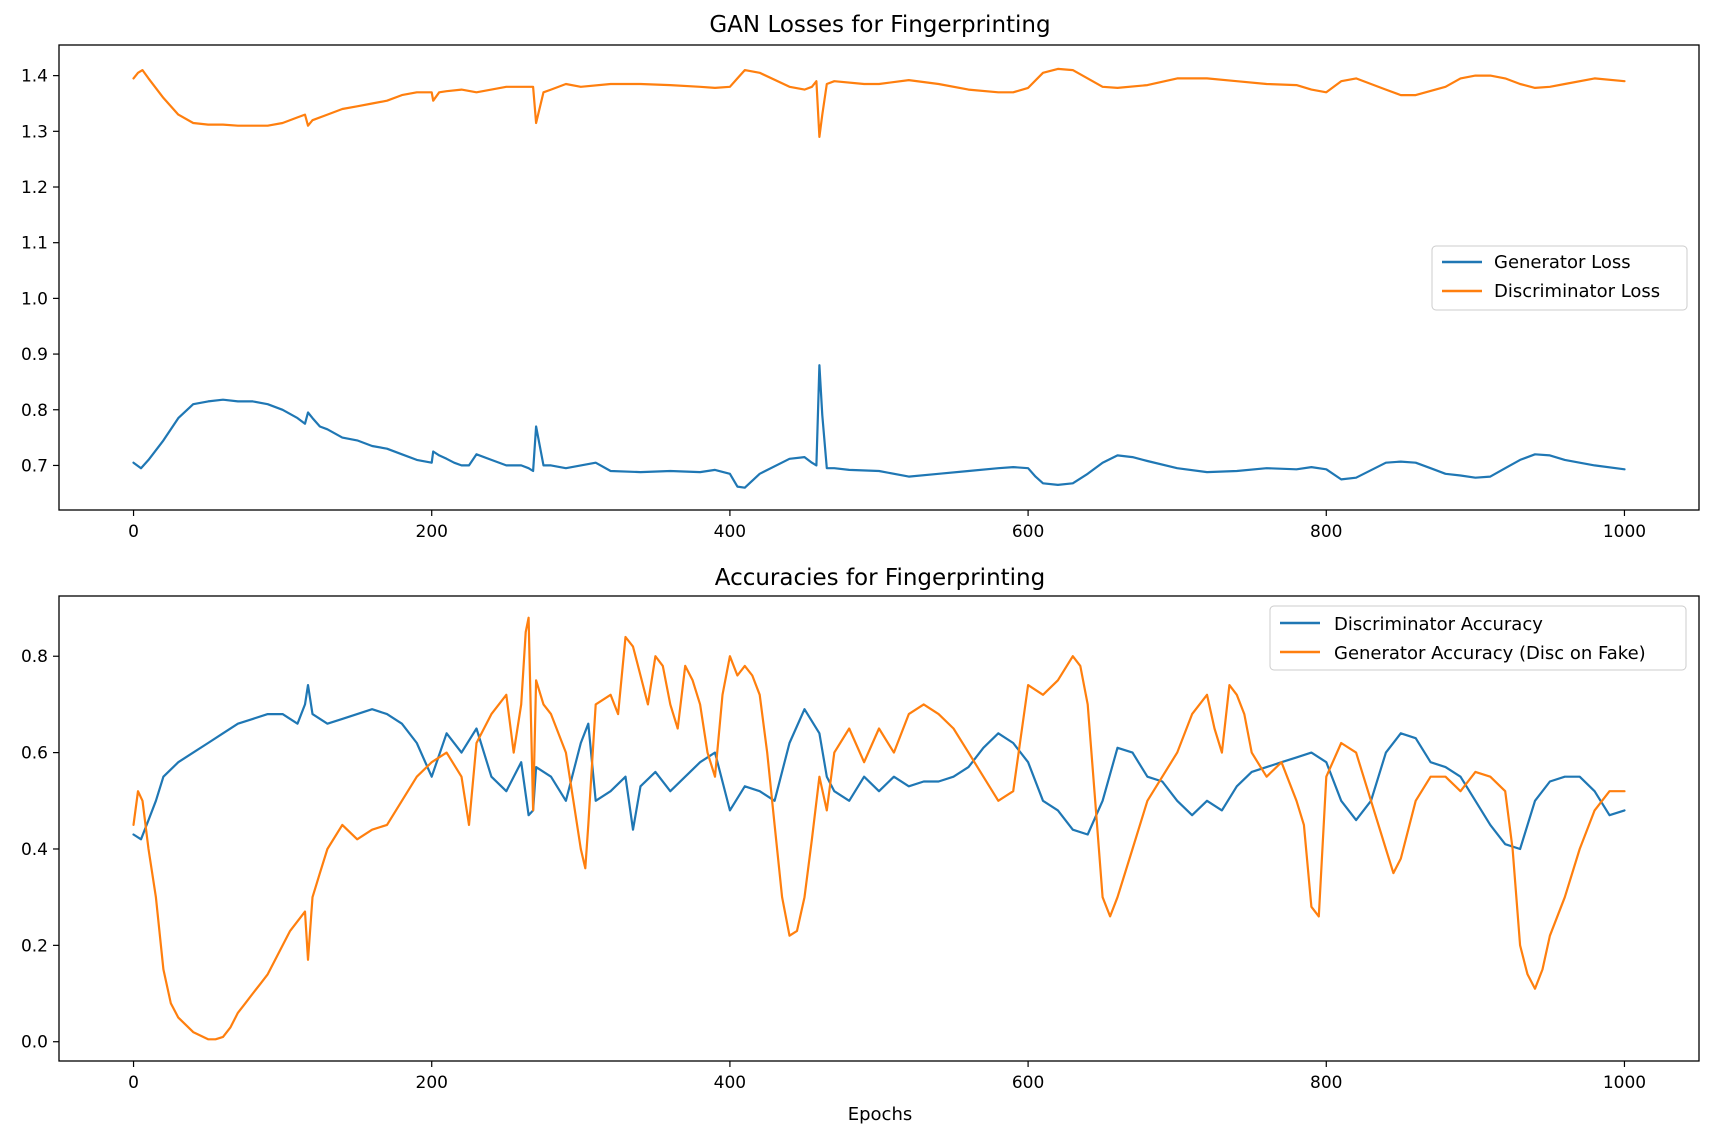  What do you see at coordinates (34, 244) in the screenshot?
I see `y-tick-label: 1.1` at bounding box center [34, 244].